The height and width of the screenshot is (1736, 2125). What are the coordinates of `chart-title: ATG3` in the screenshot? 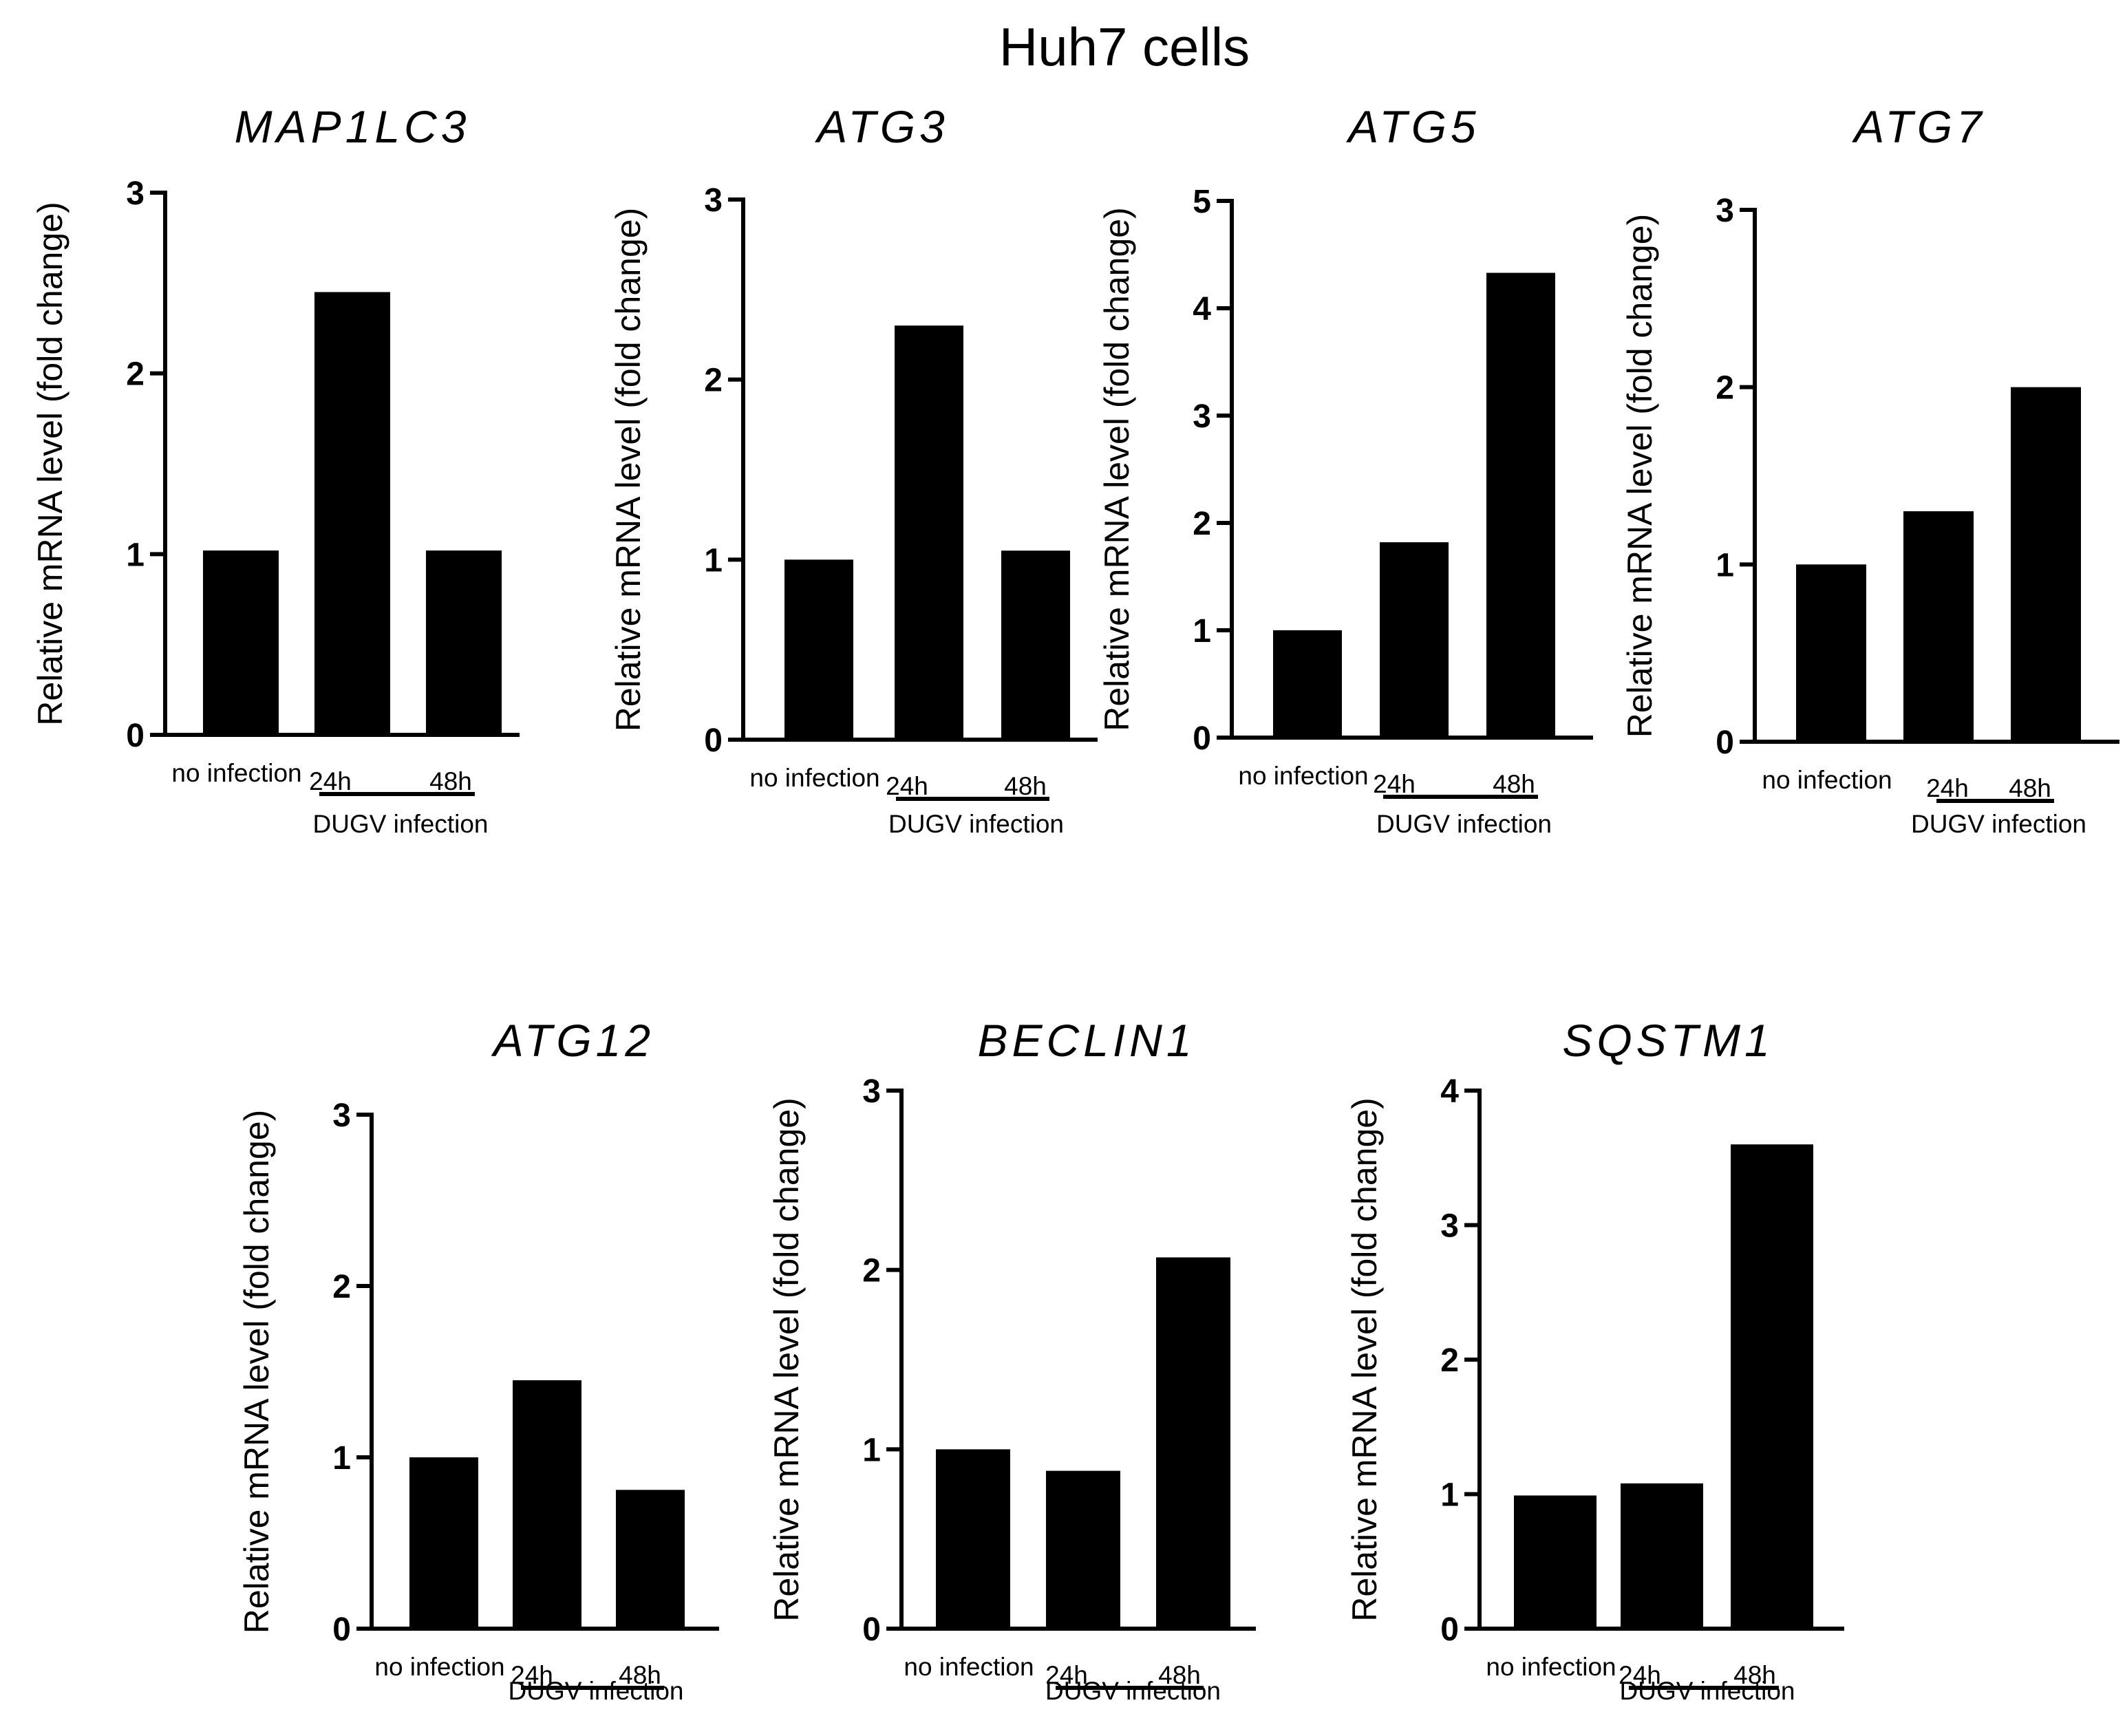 It's located at (881, 126).